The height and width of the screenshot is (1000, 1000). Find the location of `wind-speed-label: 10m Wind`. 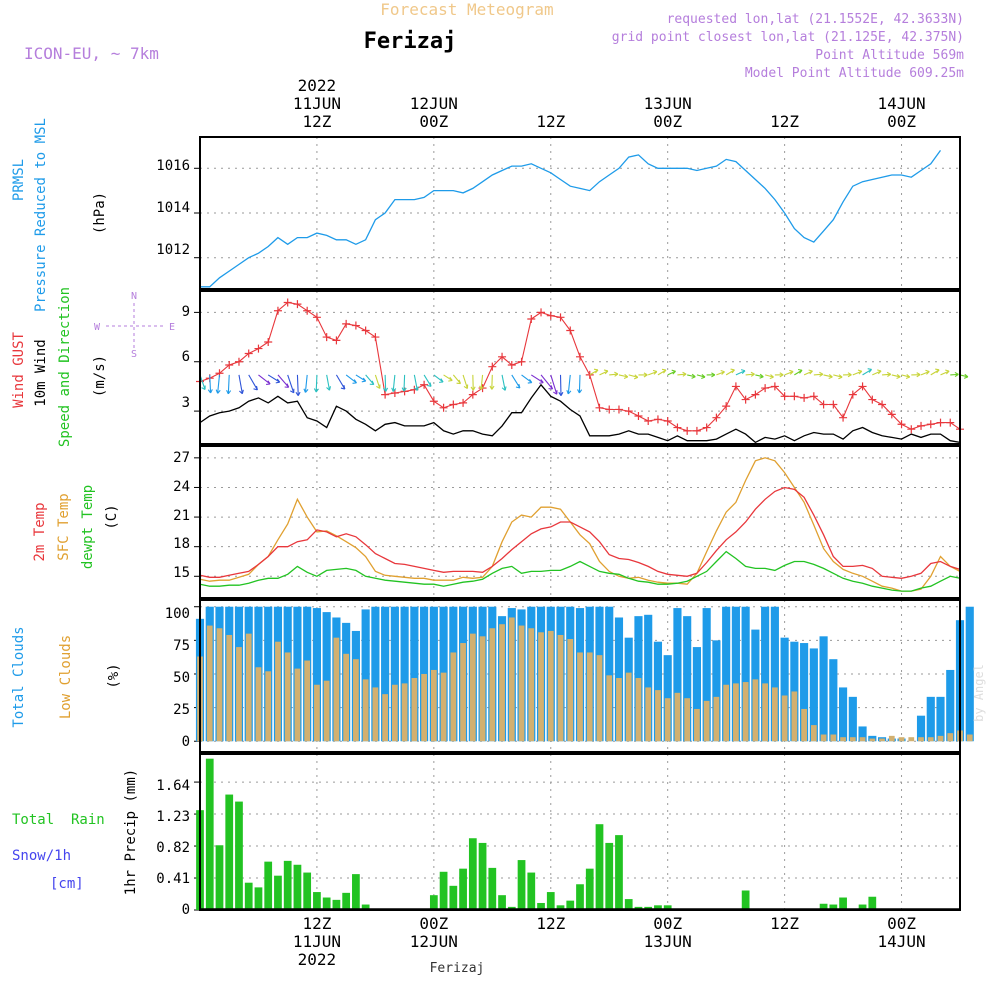

wind-speed-label: 10m Wind is located at coordinates (41, 372).